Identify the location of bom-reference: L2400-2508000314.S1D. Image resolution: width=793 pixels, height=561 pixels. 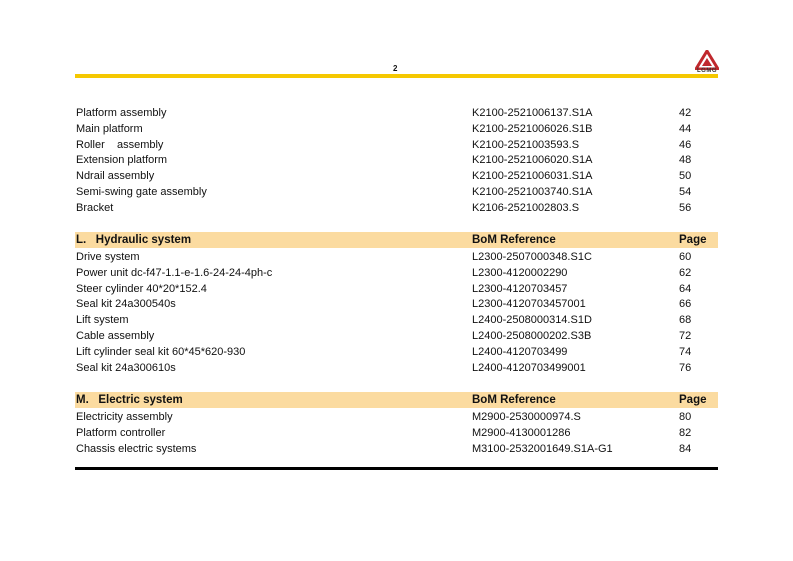
(532, 320).